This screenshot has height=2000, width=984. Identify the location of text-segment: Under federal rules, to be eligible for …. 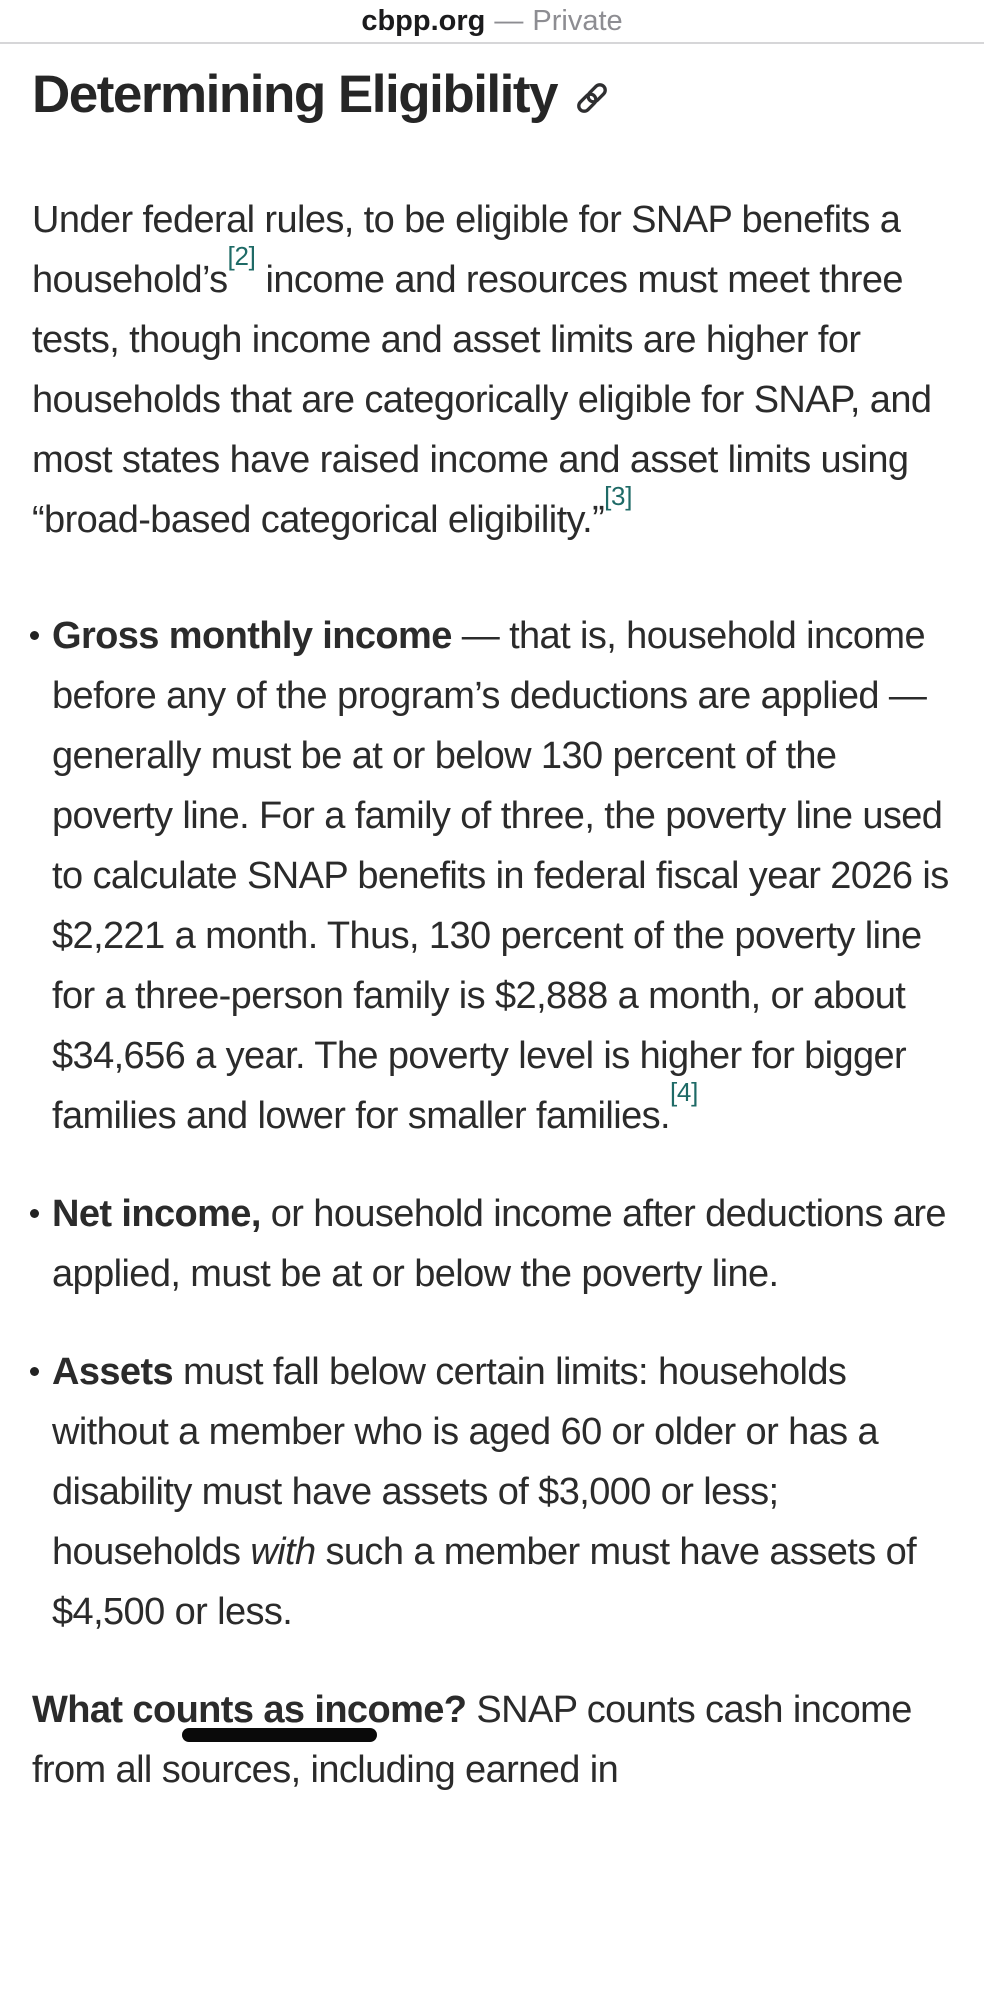
(466, 250).